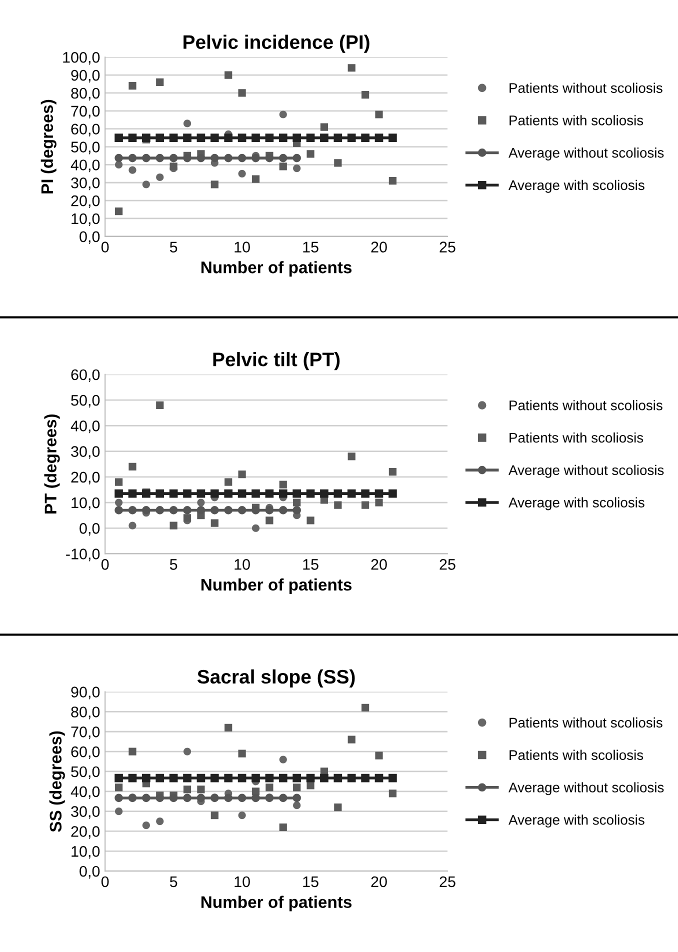 This screenshot has height=952, width=678. Describe the element at coordinates (86, 503) in the screenshot. I see `y-tick-label: 10,0` at that location.